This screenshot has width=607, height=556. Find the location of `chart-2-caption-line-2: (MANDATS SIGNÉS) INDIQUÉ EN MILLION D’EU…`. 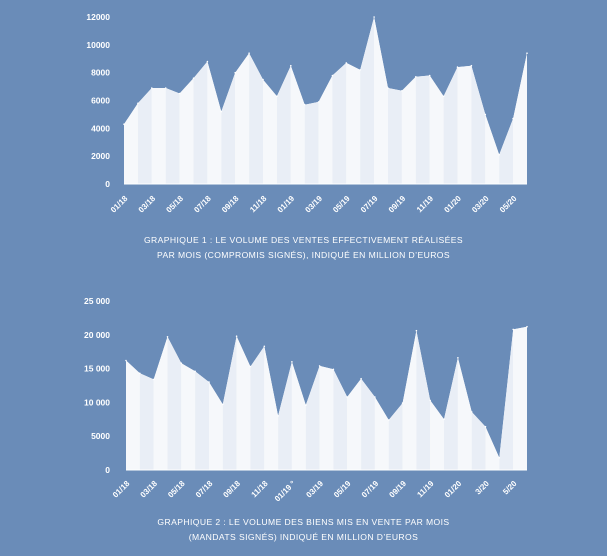

chart-2-caption-line-2: (MANDATS SIGNÉS) INDIQUÉ EN MILLION D’EU… is located at coordinates (303, 537).